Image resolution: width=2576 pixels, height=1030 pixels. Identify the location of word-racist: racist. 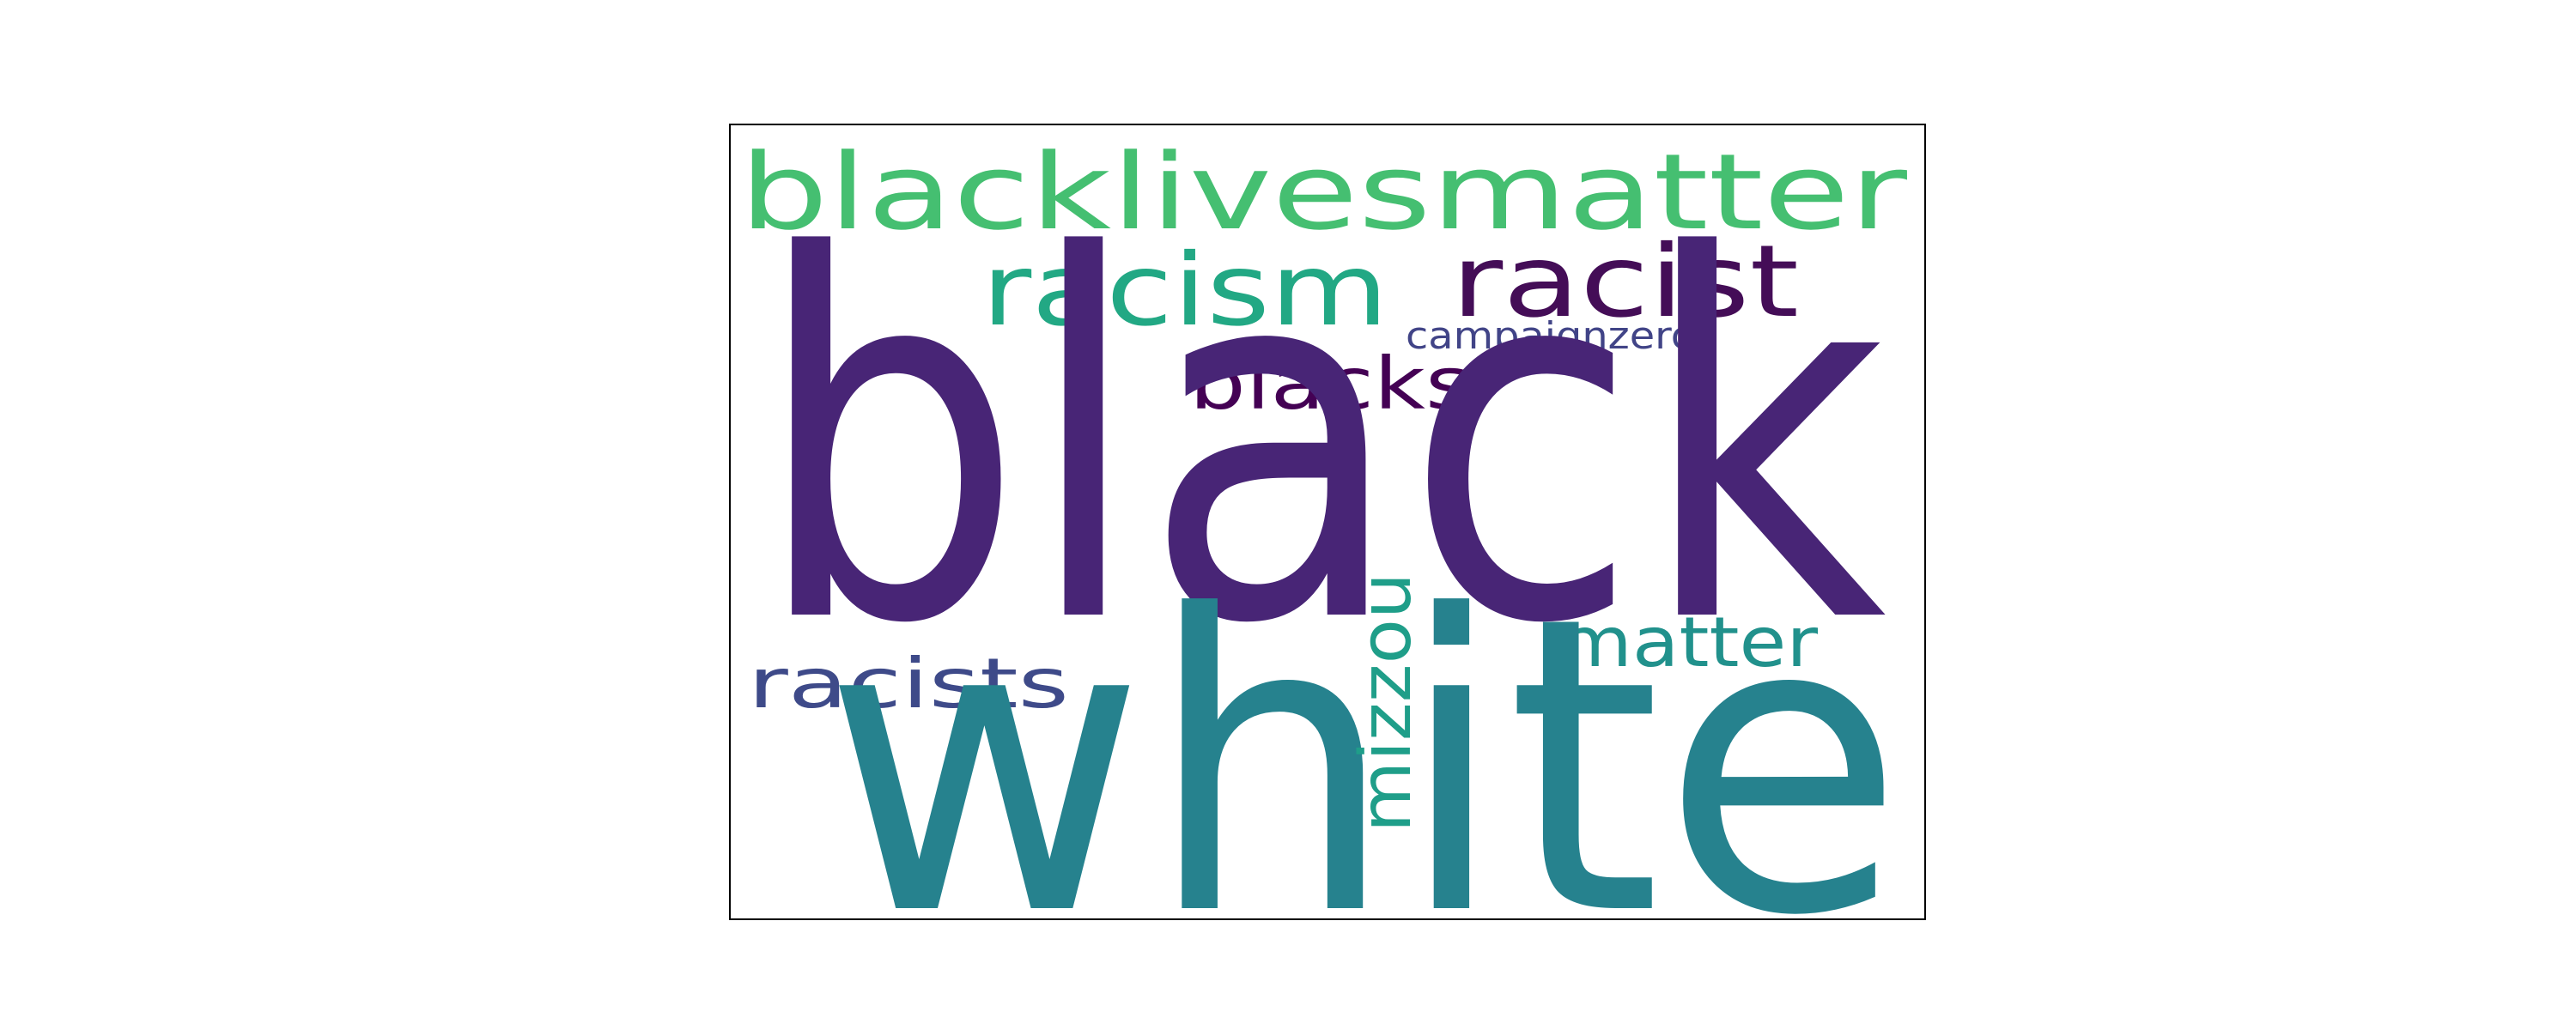
(1625, 282).